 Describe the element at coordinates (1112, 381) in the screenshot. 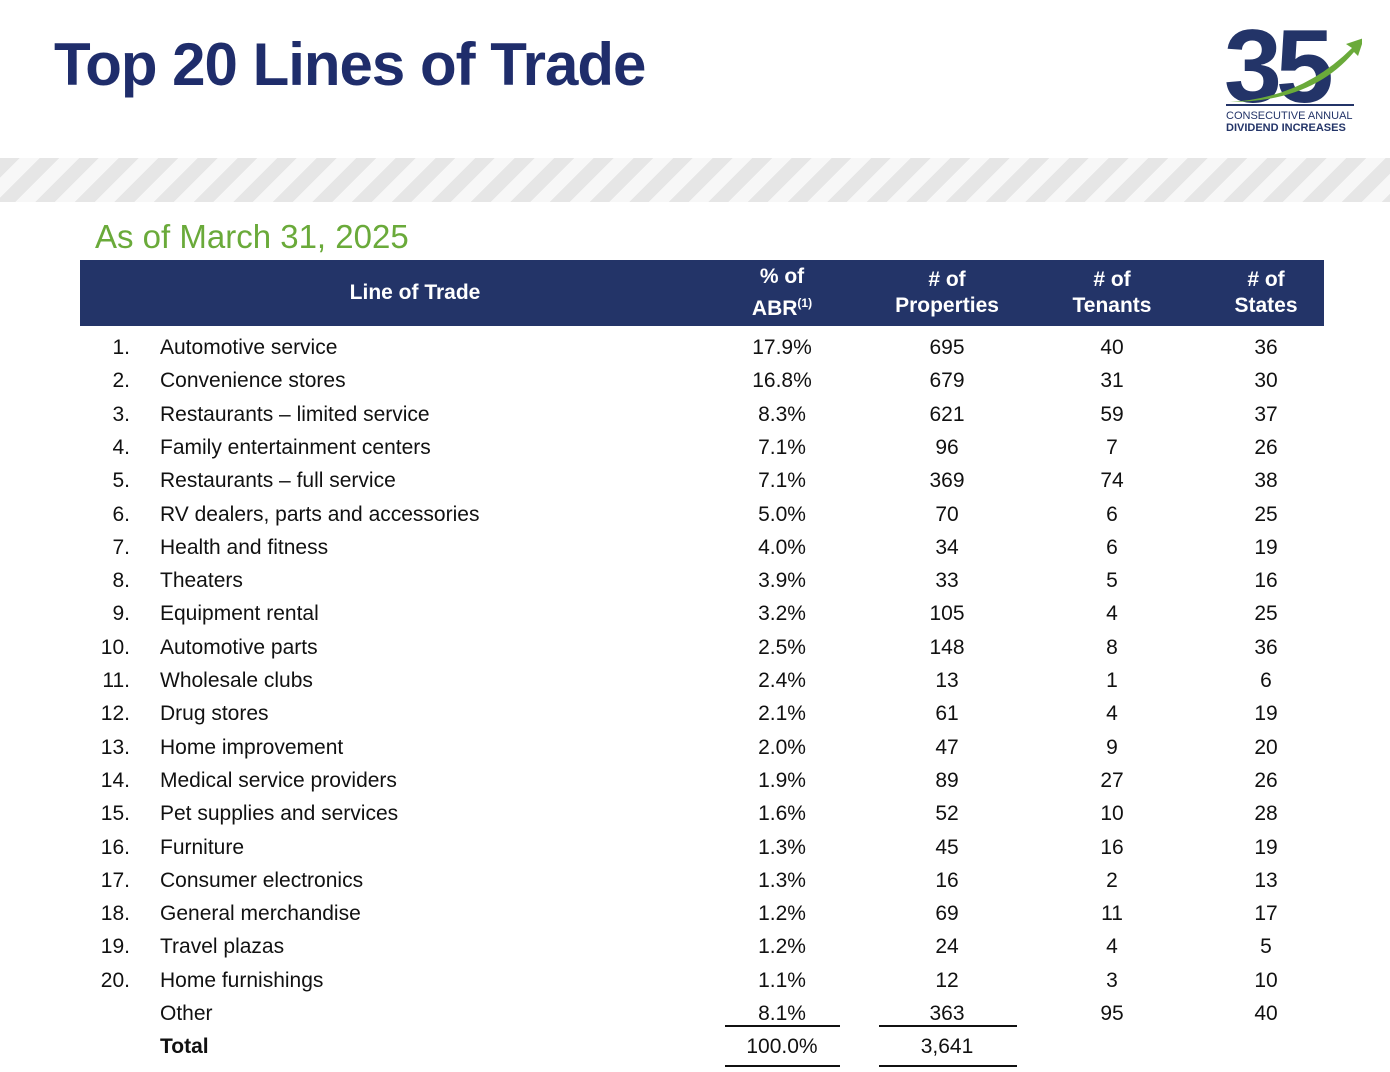

I see `cell: 31` at that location.